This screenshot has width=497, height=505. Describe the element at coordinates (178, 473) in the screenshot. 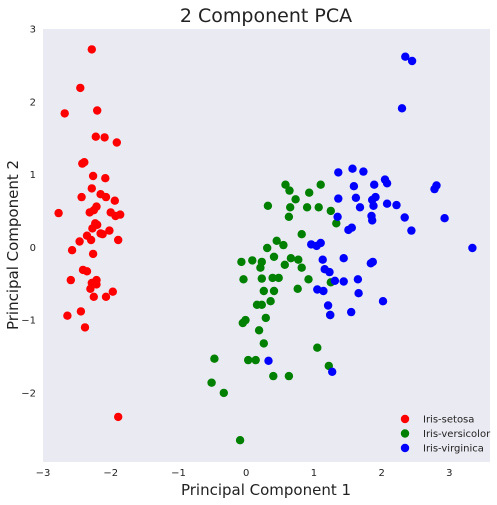

I see `x-tick-label: −1` at that location.